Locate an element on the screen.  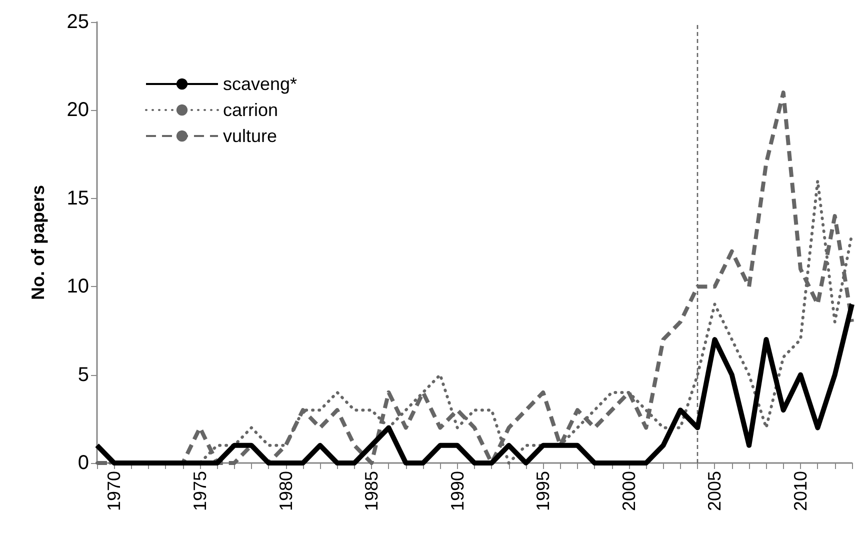
y-tick-label: 0 is located at coordinates (83, 463).